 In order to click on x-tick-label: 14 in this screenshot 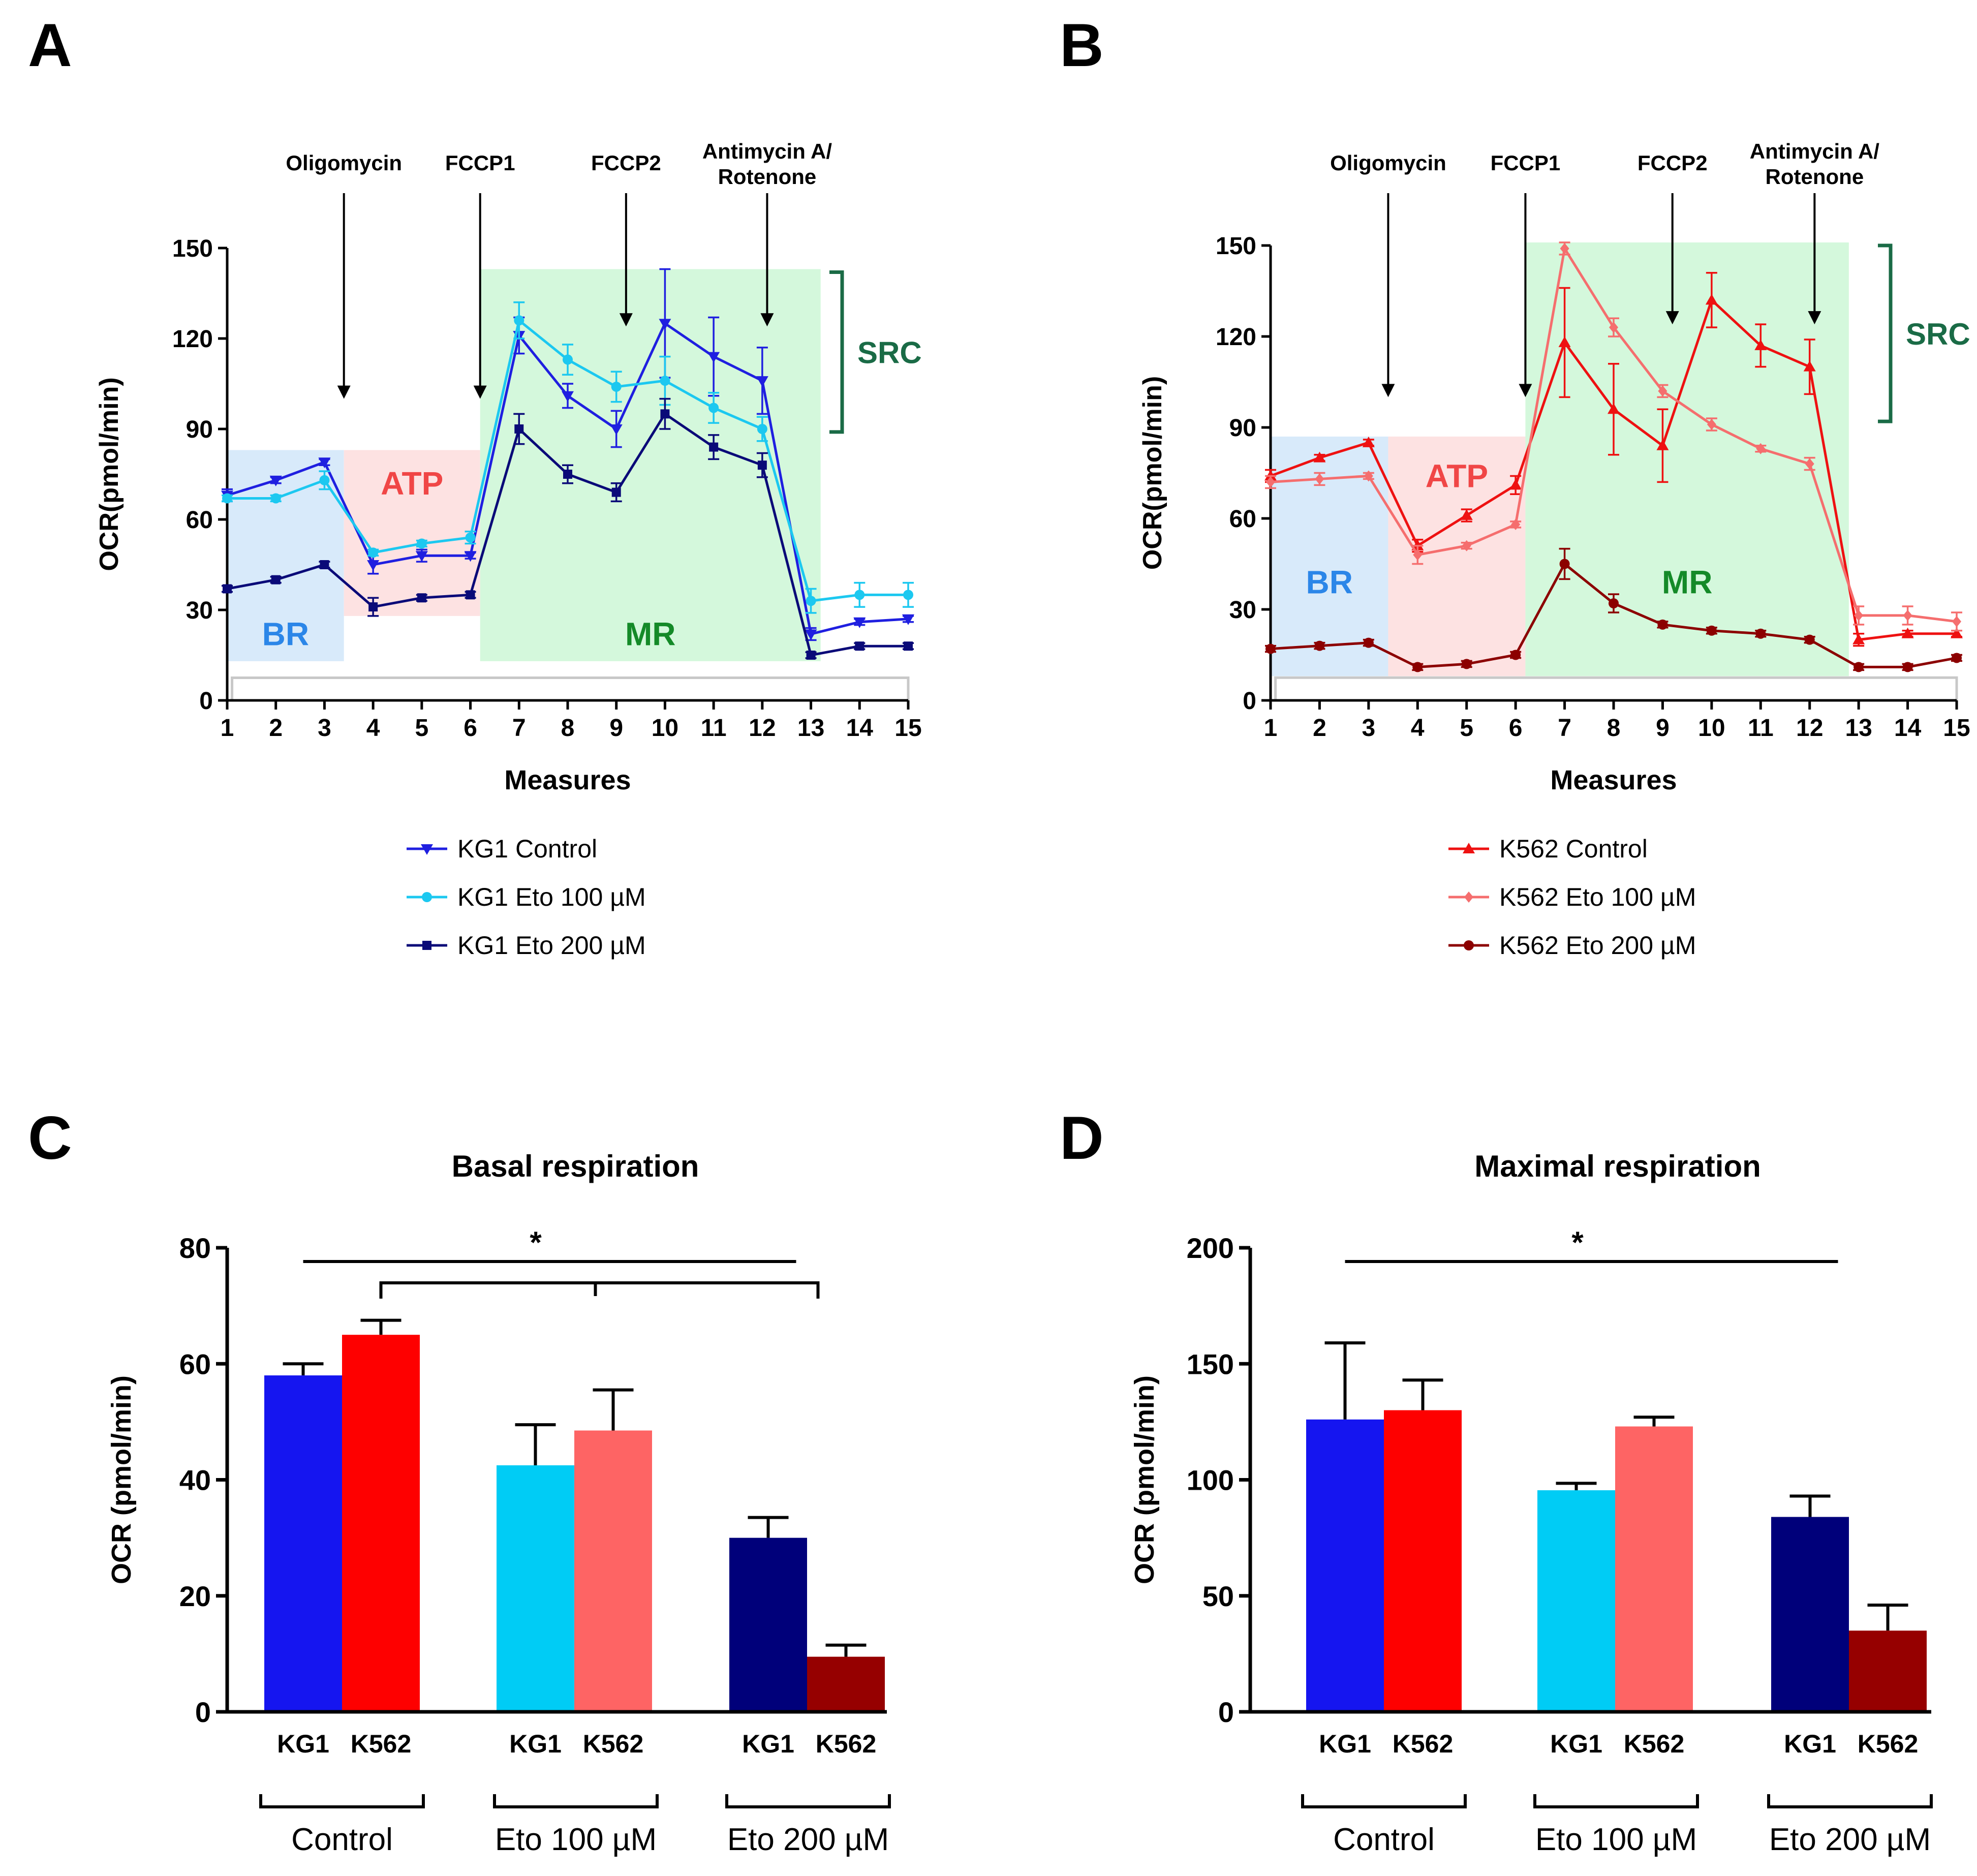, I will do `click(860, 728)`.